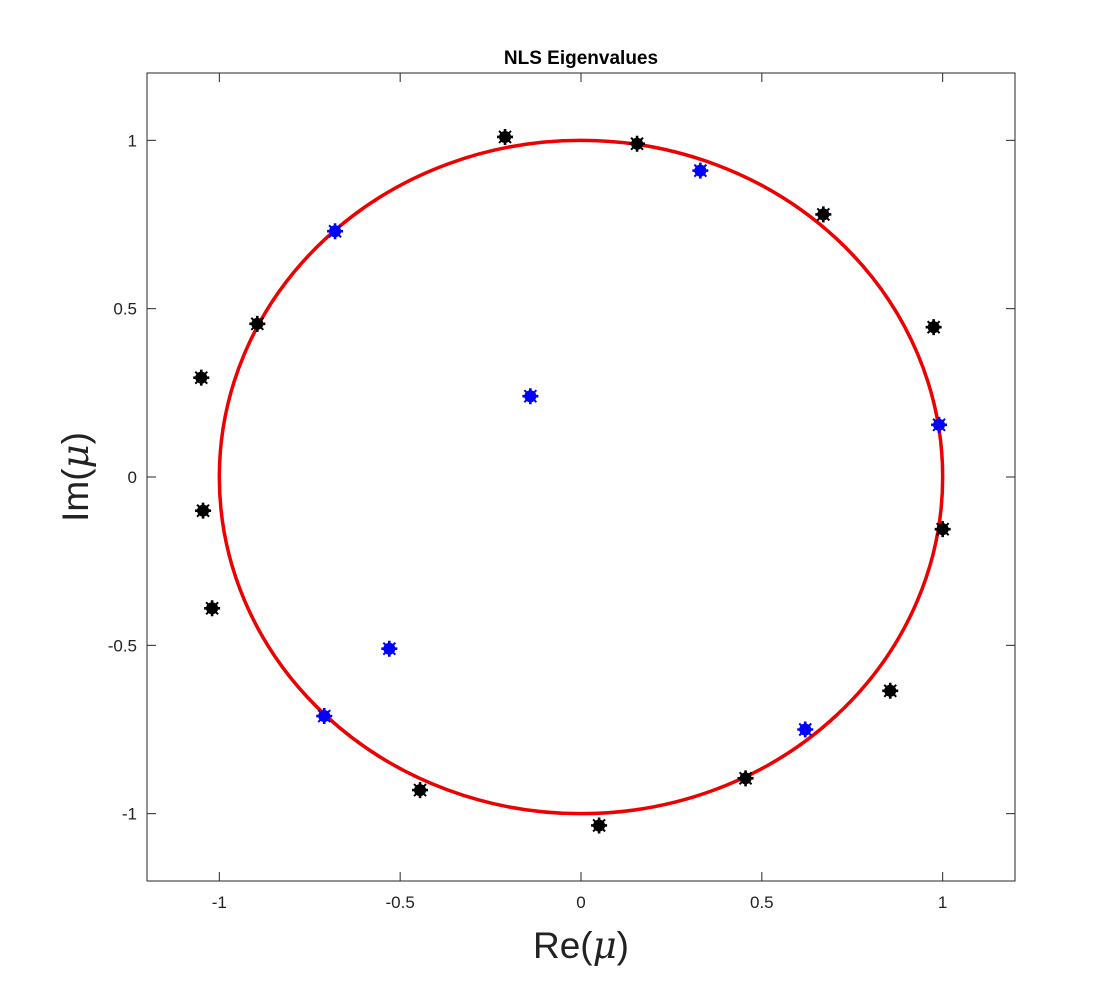 This screenshot has height=990, width=1120. Describe the element at coordinates (129, 814) in the screenshot. I see `y-tick-label: -1` at that location.